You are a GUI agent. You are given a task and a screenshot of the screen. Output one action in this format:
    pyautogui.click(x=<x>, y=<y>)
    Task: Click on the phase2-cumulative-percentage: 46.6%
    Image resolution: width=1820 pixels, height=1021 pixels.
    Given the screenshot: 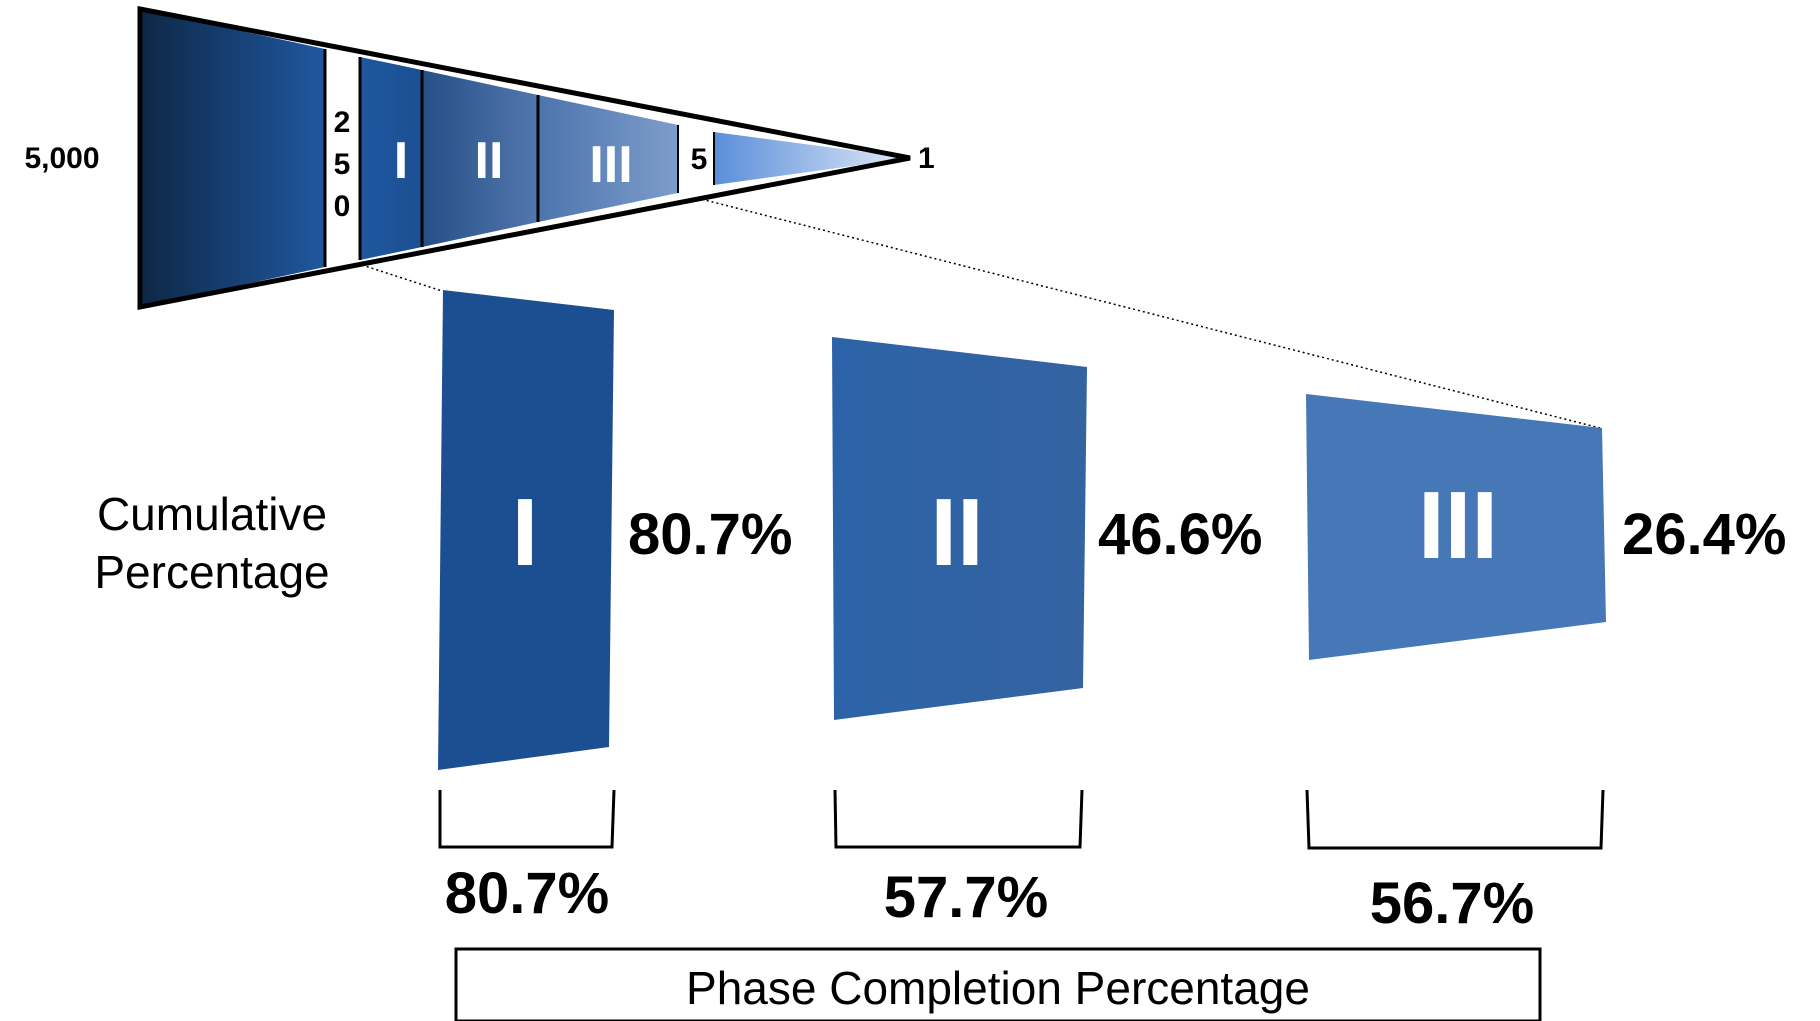 What is the action you would take?
    pyautogui.click(x=1180, y=534)
    